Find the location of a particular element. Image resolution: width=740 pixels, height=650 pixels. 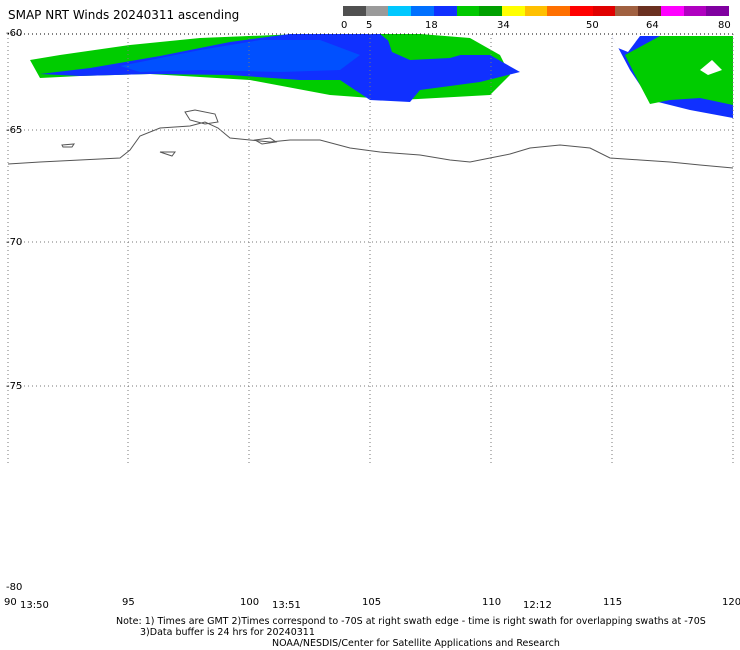

swath-time: 13:50 is located at coordinates (34, 605).